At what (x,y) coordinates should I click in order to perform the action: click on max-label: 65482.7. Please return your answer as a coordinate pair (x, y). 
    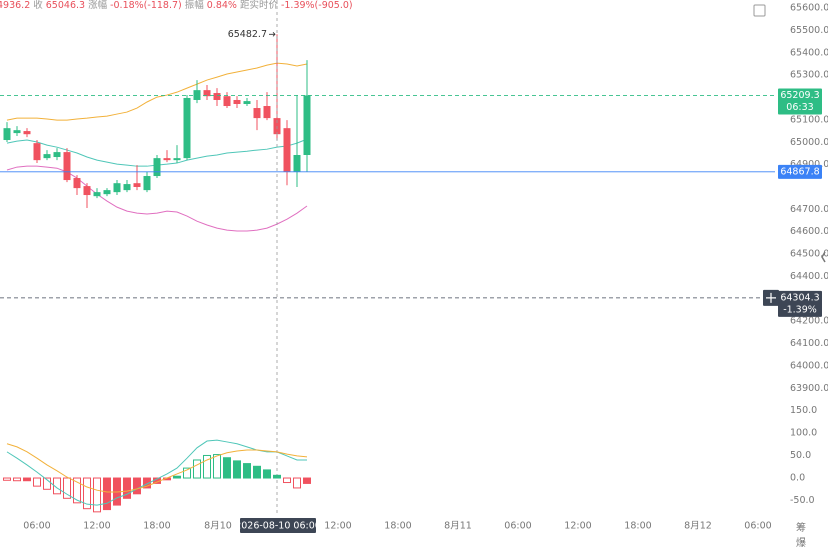
    Looking at the image, I should click on (247, 34).